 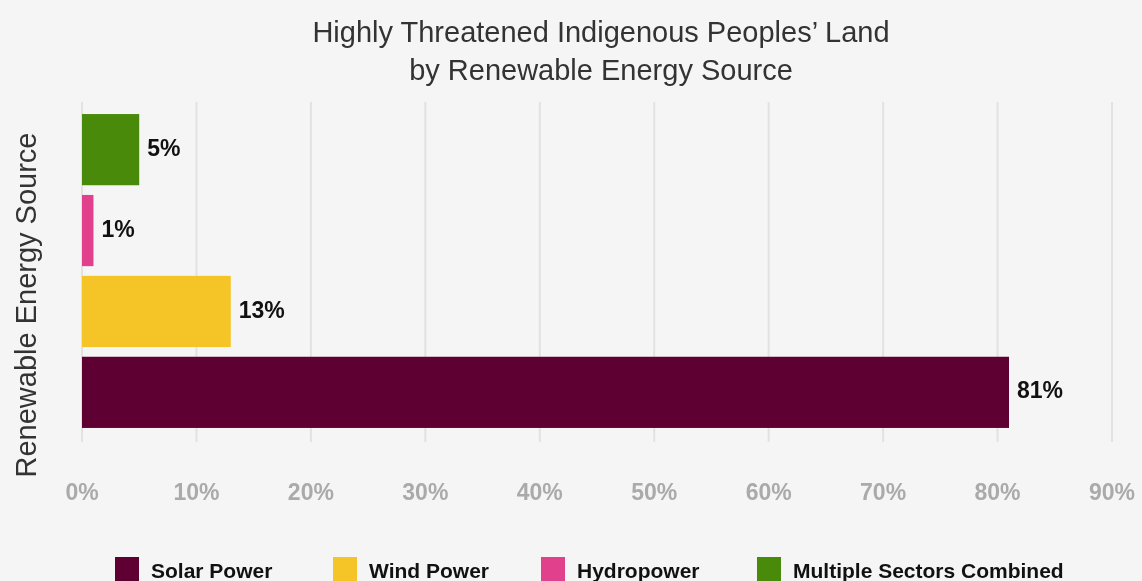 I want to click on x-tick-label: 60%, so click(x=768, y=492).